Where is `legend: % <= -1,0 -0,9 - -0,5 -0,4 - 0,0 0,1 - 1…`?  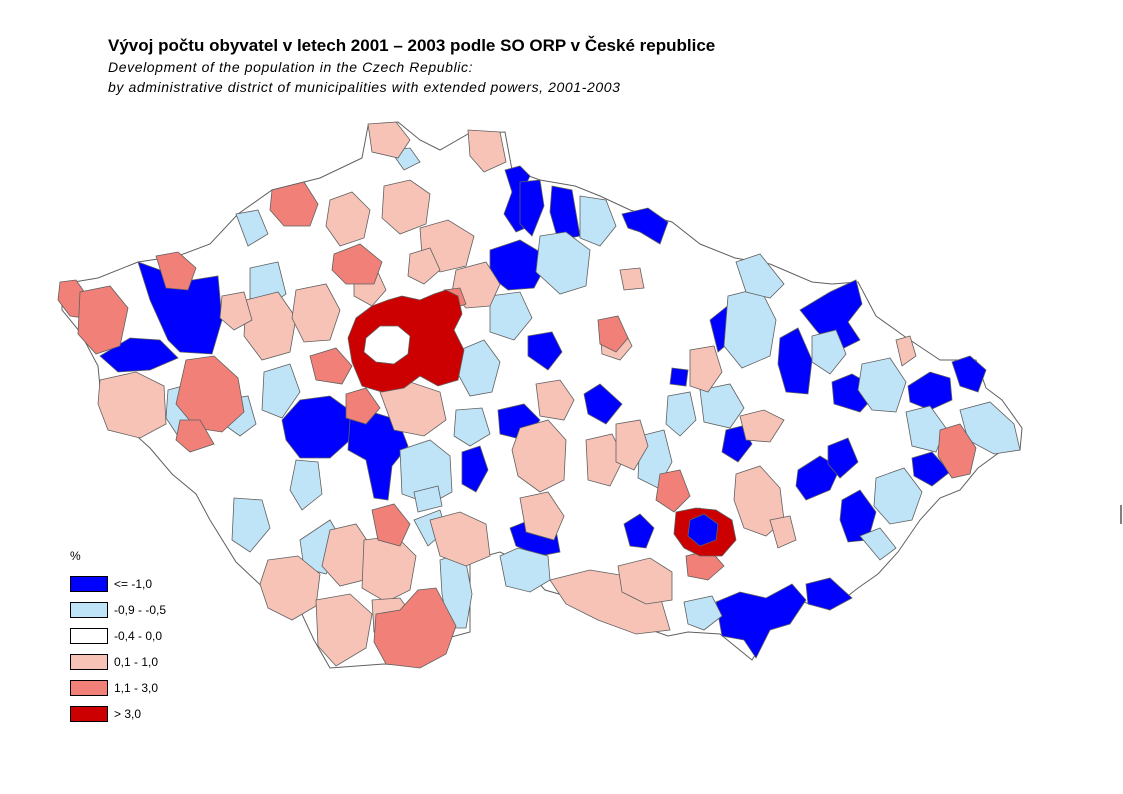
legend: % <= -1,0 -0,9 - -0,5 -0,4 - 0,0 0,1 - 1… is located at coordinates (118, 638).